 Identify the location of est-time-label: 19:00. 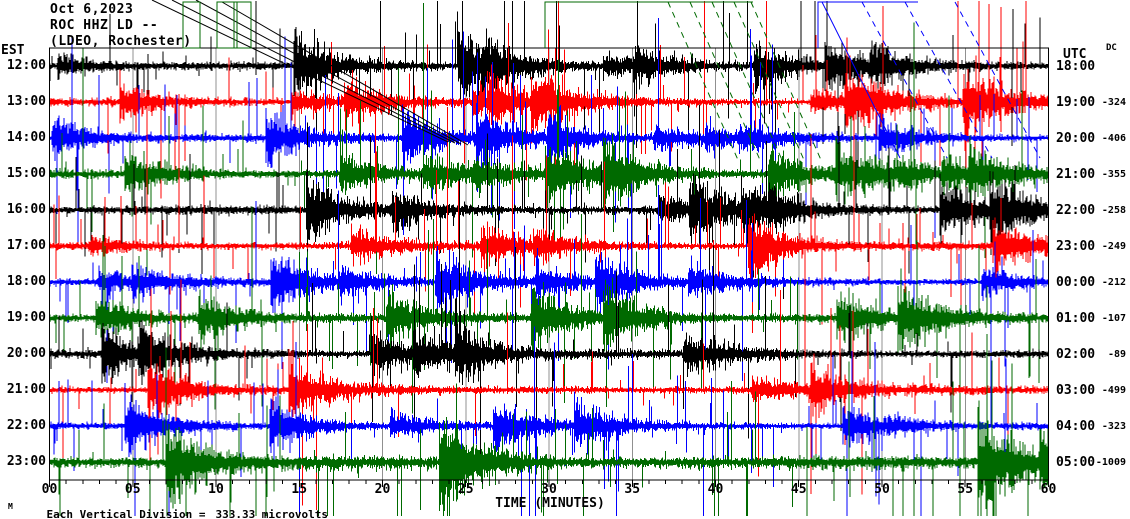
(26, 317).